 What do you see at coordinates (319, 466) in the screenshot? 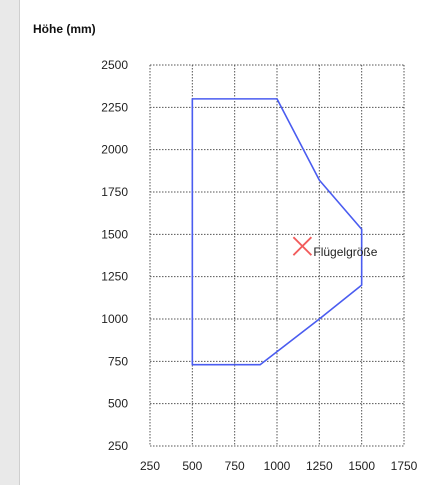
I see `x-tick-label: 1250` at bounding box center [319, 466].